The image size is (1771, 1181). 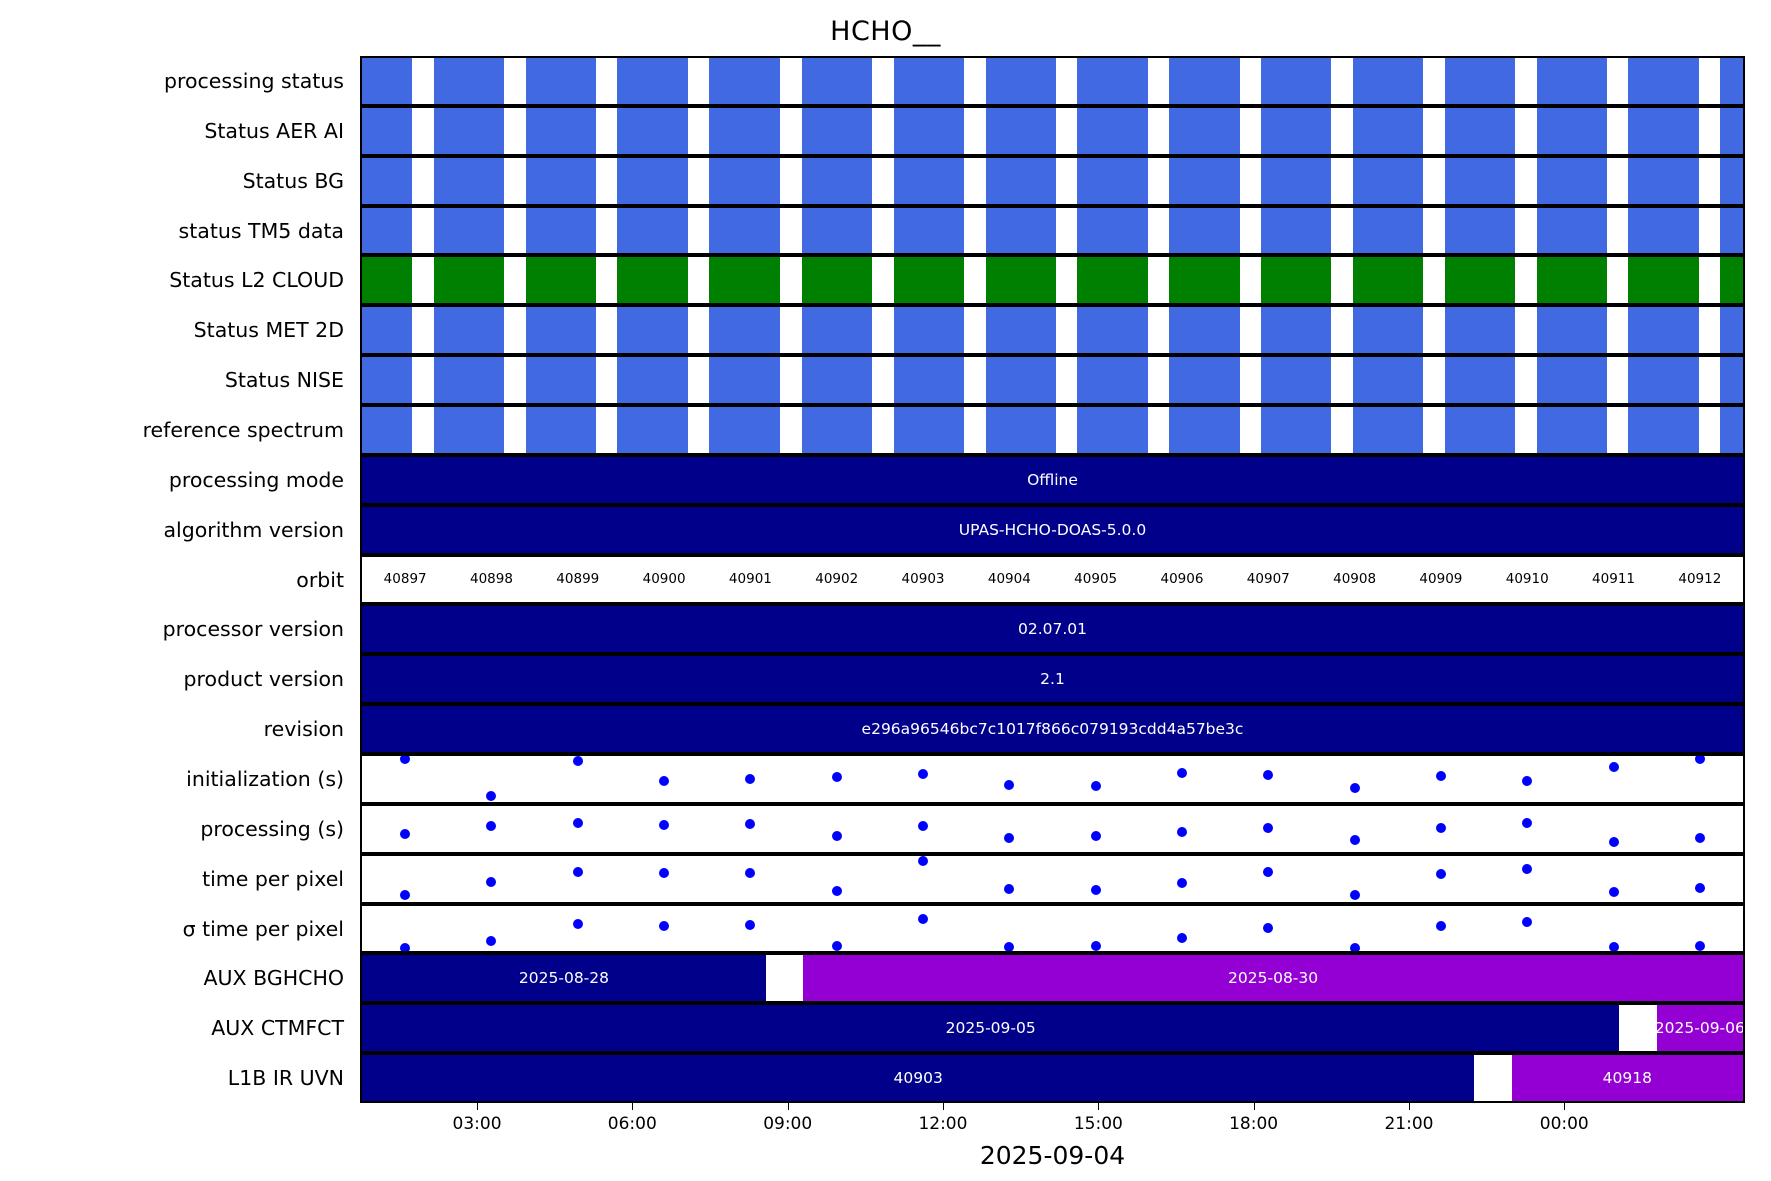 What do you see at coordinates (1052, 130) in the screenshot?
I see `timeline-row-status-aer-ai` at bounding box center [1052, 130].